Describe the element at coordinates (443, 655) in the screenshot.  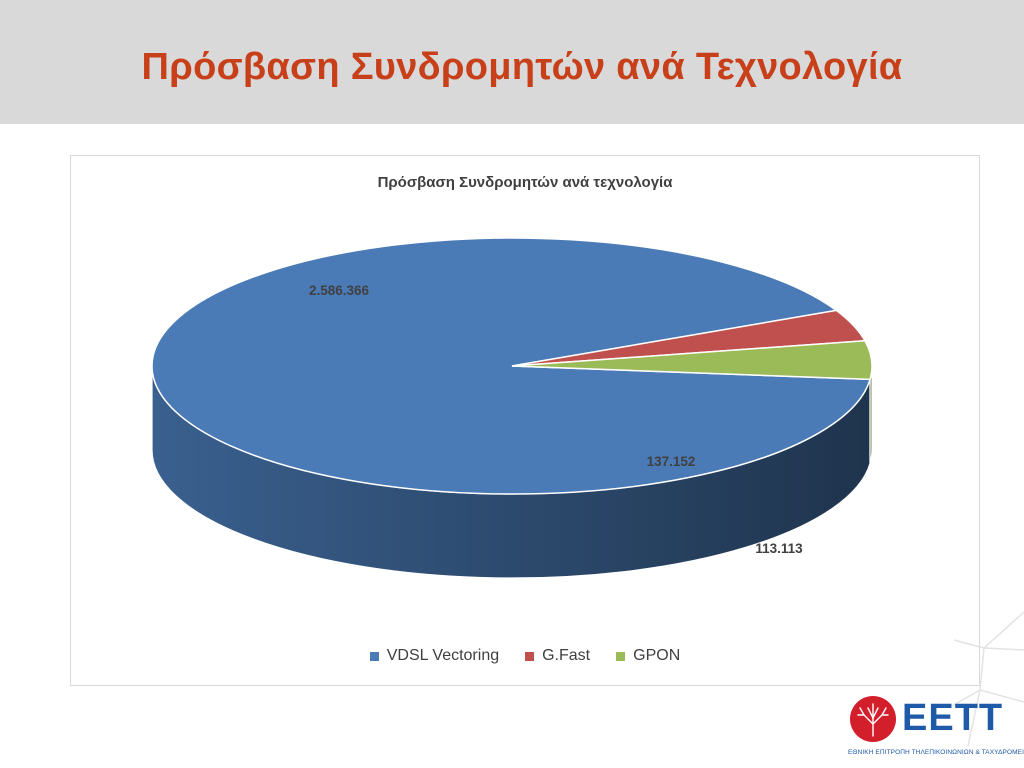
I see `legend-label-vdsl: VDSL Vectoring` at that location.